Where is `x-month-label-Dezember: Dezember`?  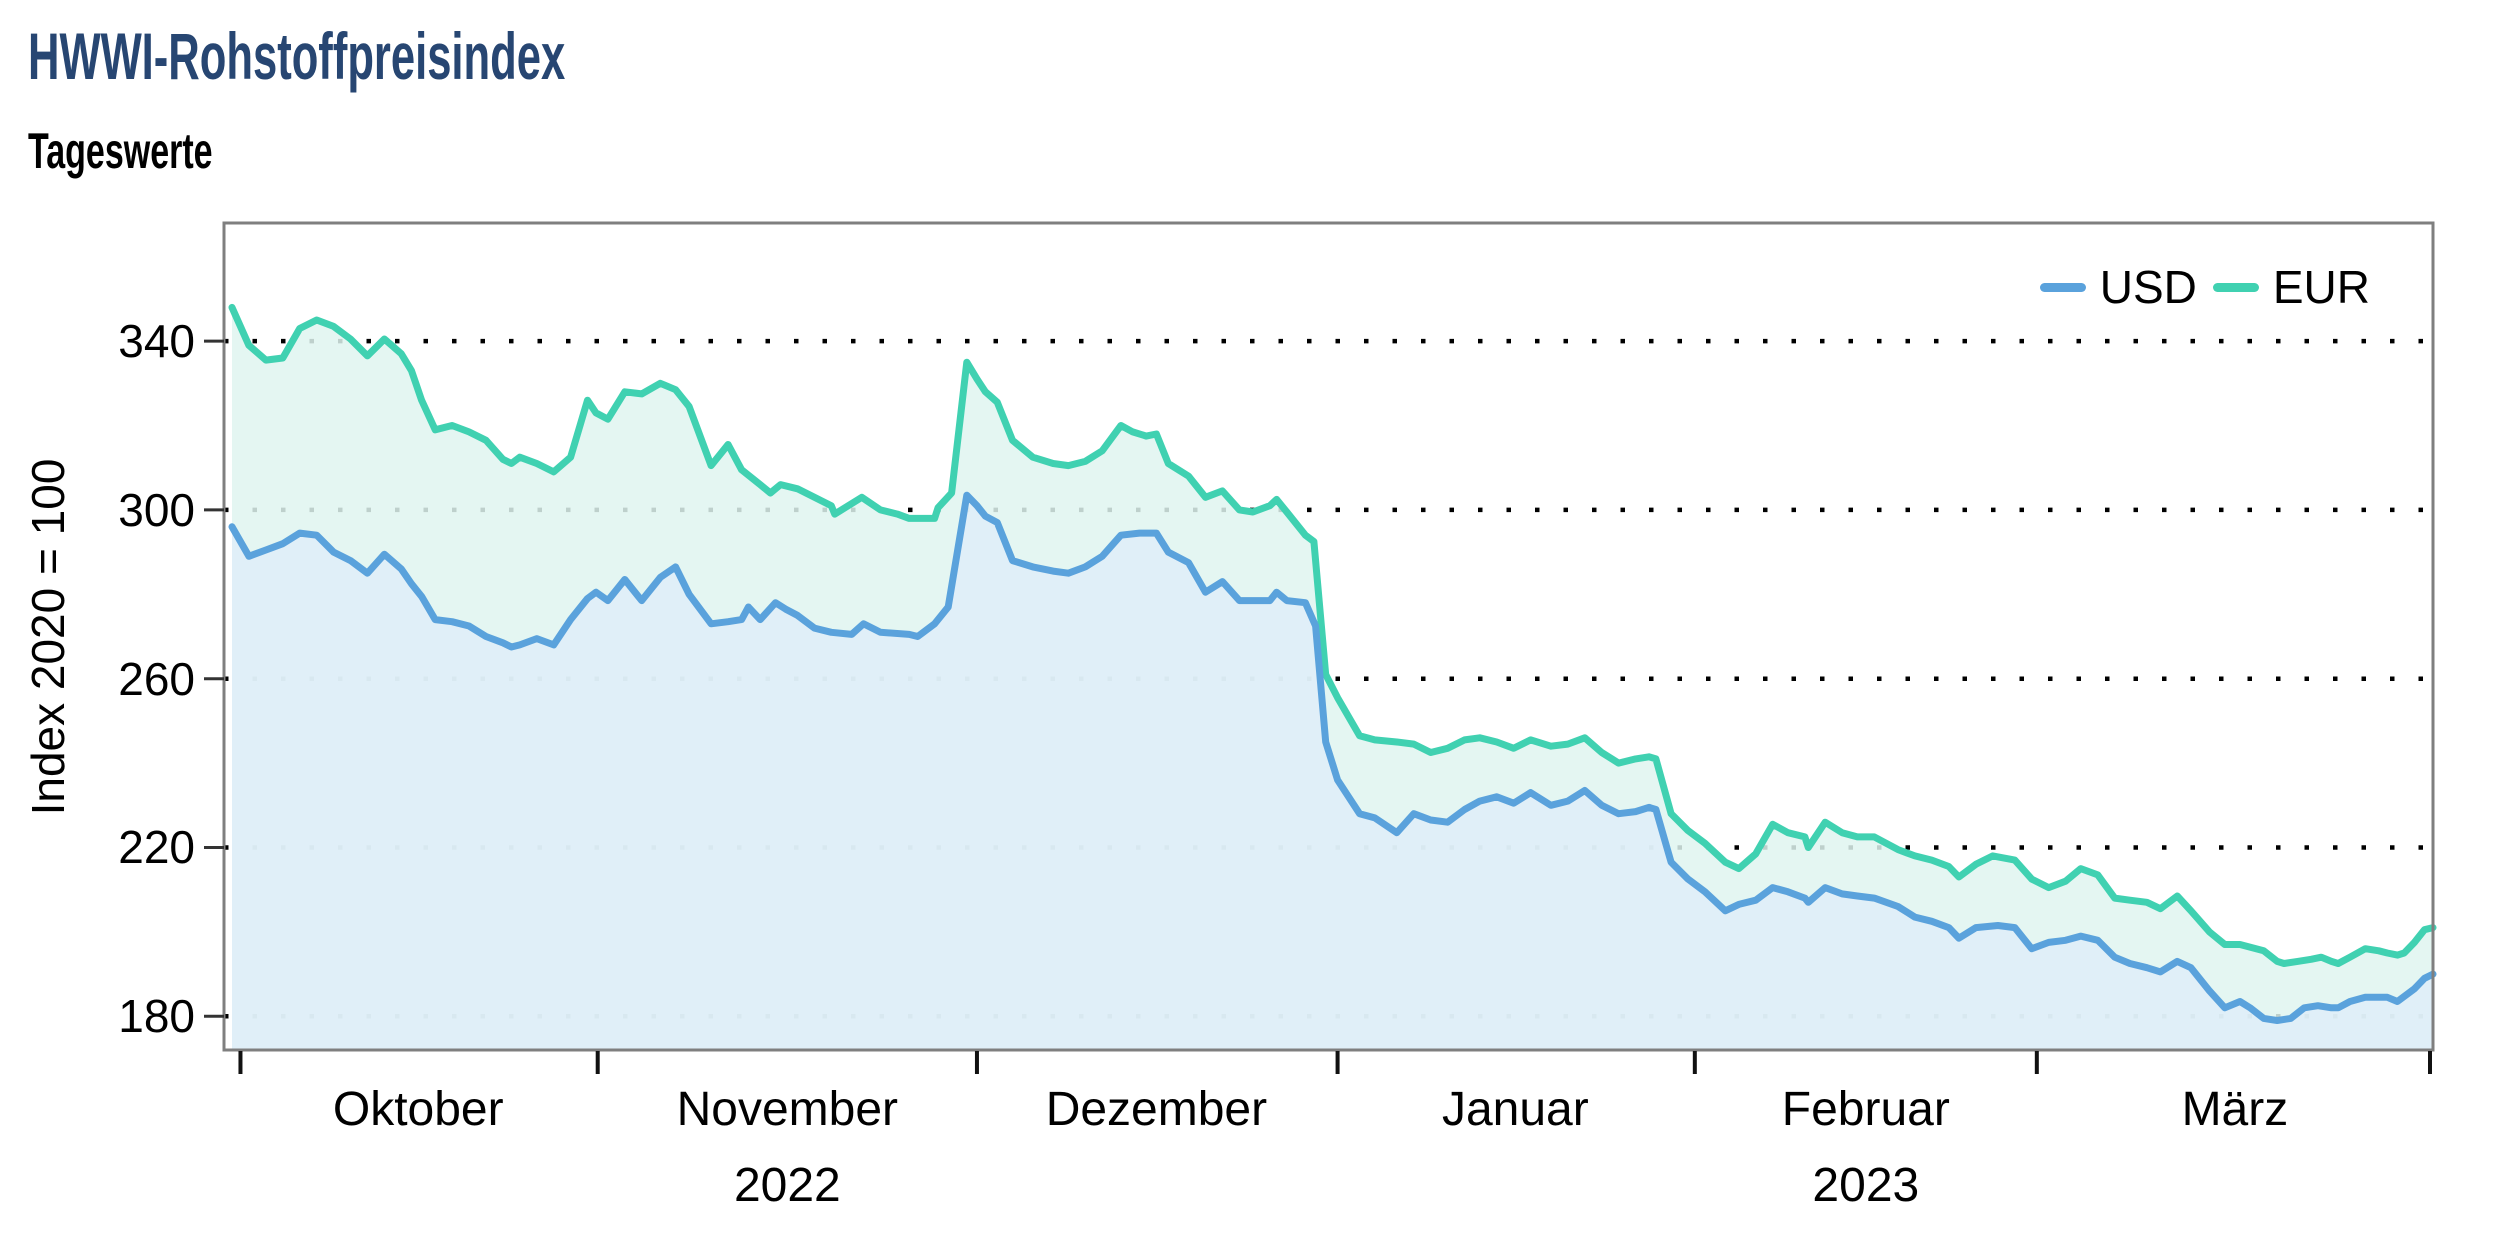
x-month-label-Dezember: Dezember is located at coordinates (1156, 1109).